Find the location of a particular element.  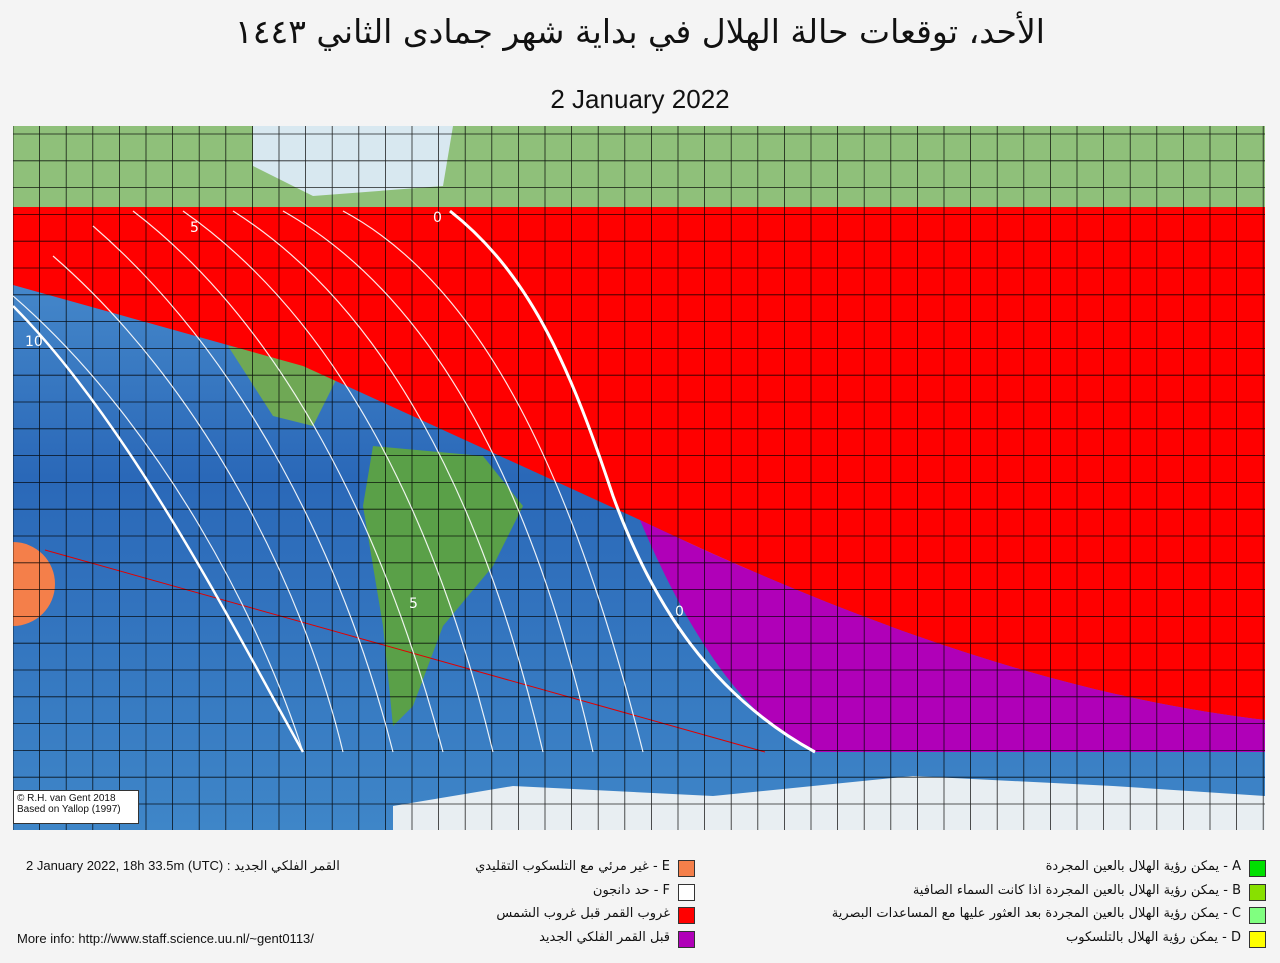

legend-label: D - يمكن رؤية الهلال بالتلسكوب is located at coordinates (1153, 937).